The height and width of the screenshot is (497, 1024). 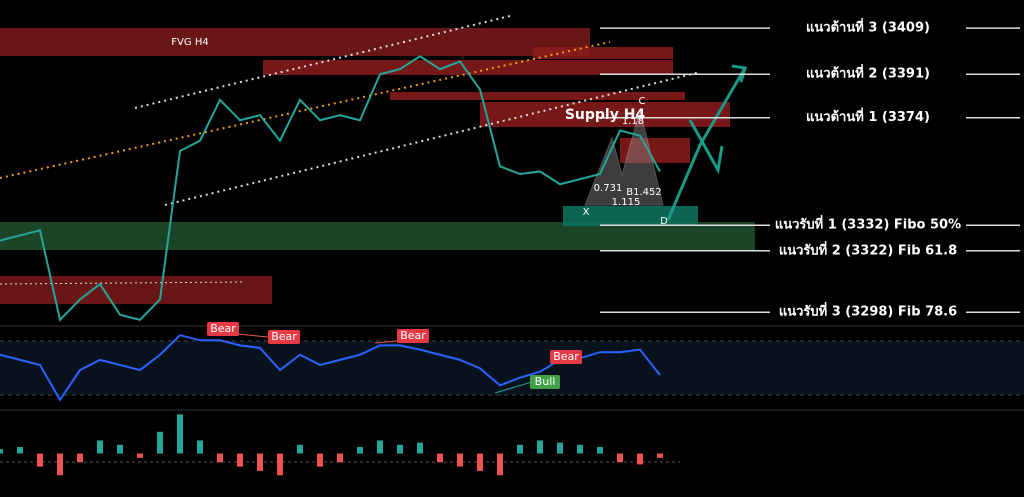 I want to click on projection-arrow, so click(x=706, y=144).